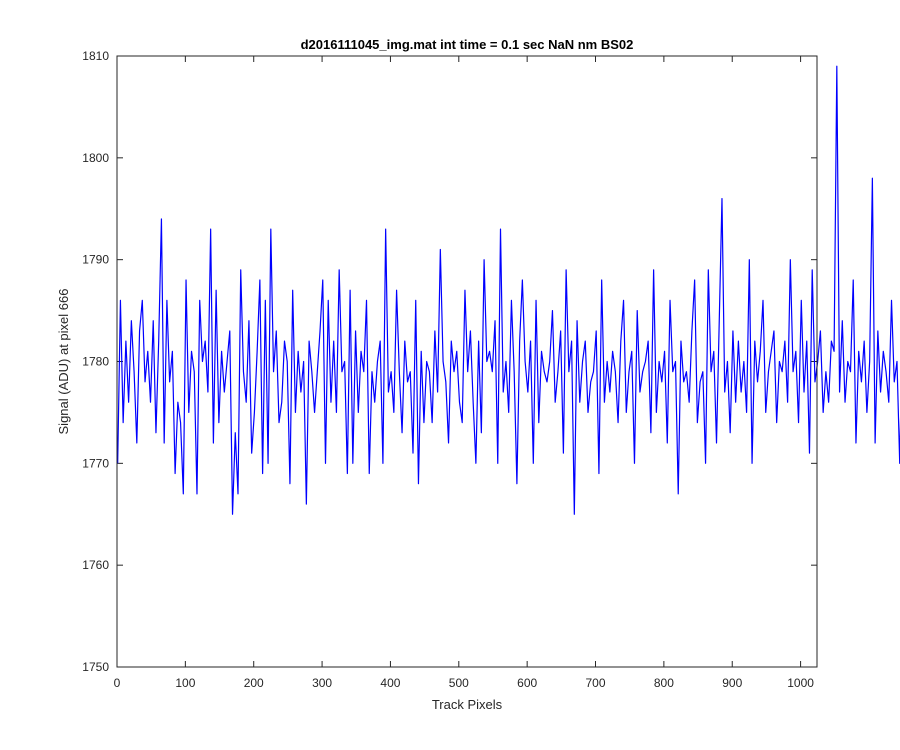 The width and height of the screenshot is (900, 750). Describe the element at coordinates (254, 683) in the screenshot. I see `x-tick-label: 200` at that location.